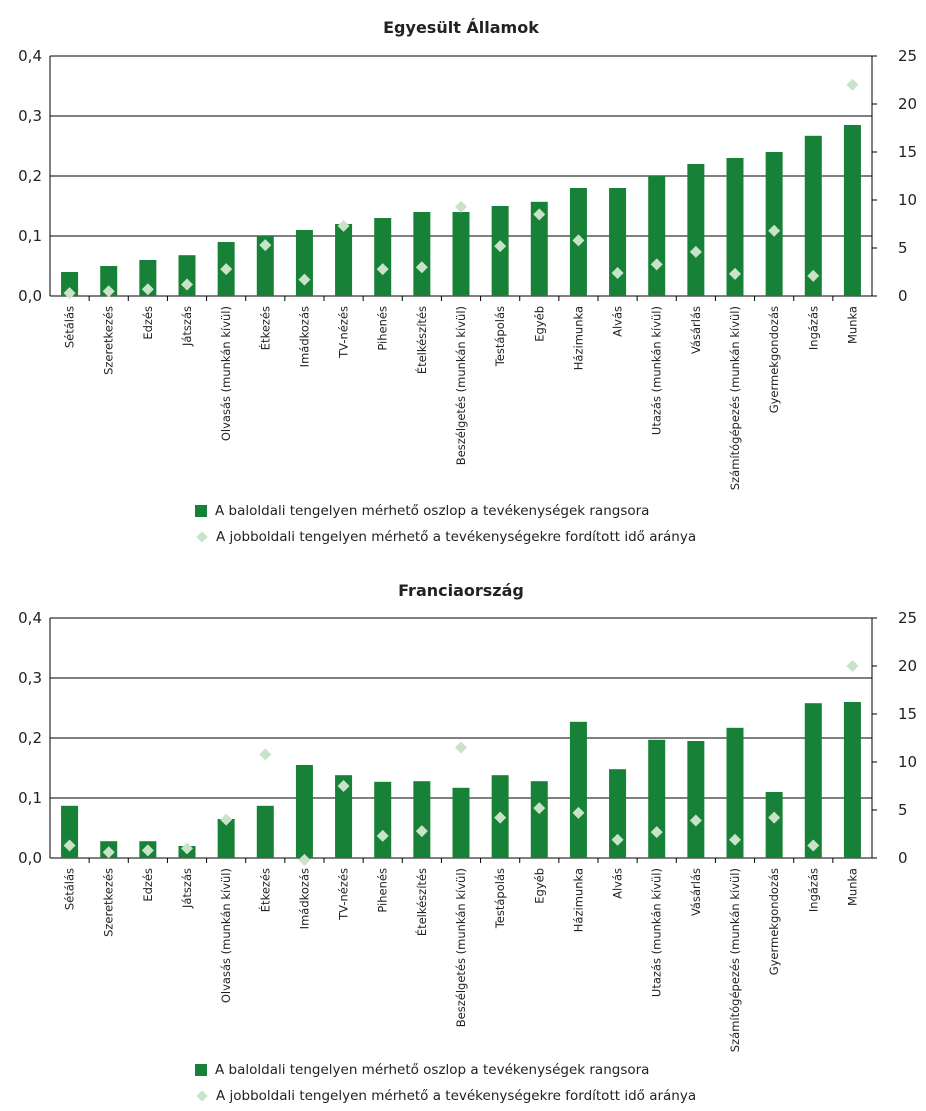 The width and height of the screenshot is (926, 1111). I want to click on x-tick-label: Alvás, so click(618, 321).